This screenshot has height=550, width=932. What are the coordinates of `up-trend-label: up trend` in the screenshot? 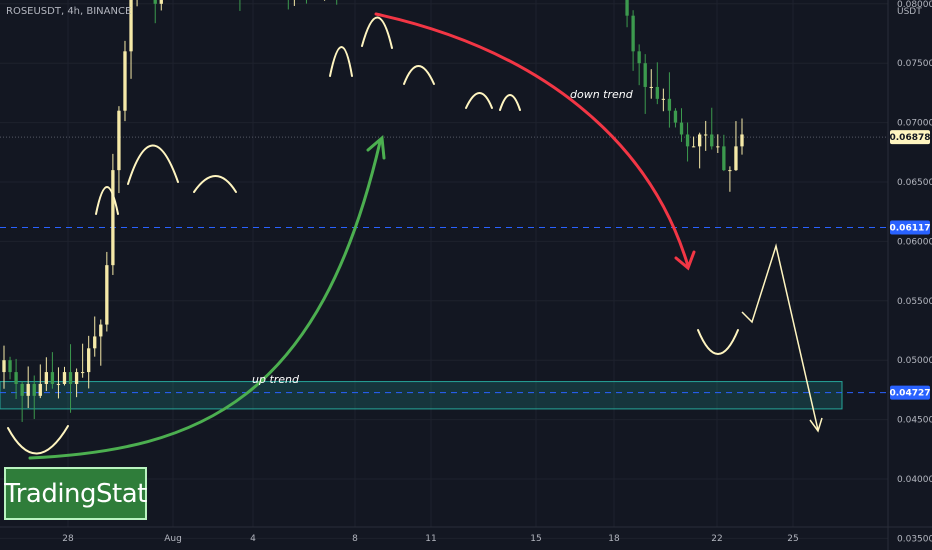 It's located at (276, 379).